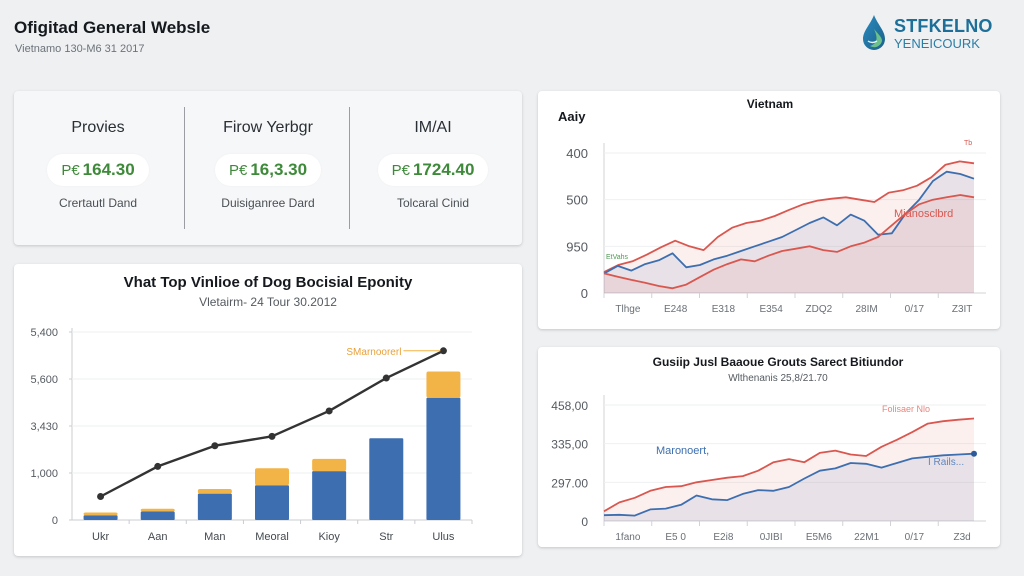 This screenshot has width=1024, height=576. Describe the element at coordinates (80, 49) in the screenshot. I see `page-subtitle: Vietnamo 130-M6 31 2017` at that location.